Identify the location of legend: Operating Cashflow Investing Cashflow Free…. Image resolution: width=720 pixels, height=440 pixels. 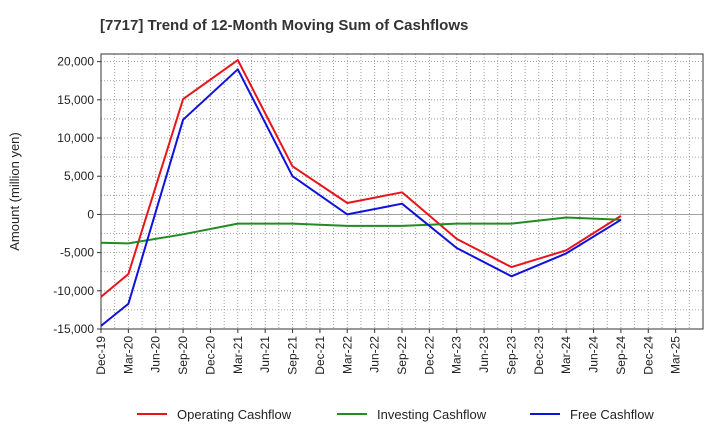
(395, 414).